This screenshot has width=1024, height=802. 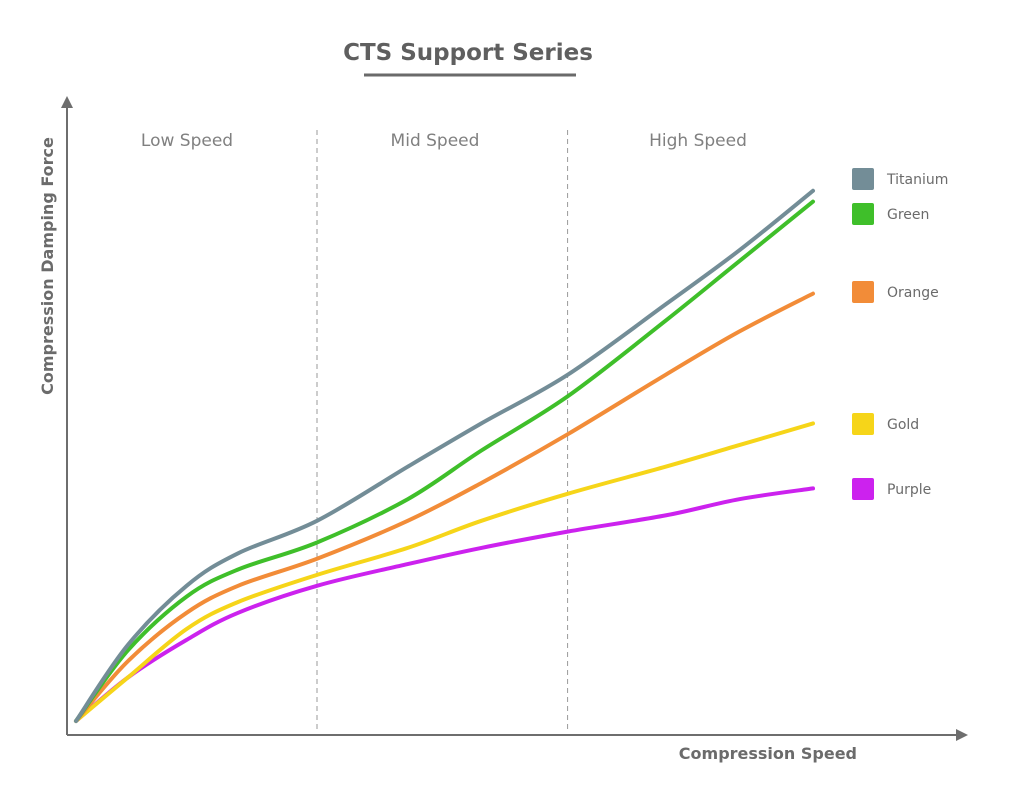 I want to click on x-axis-label: Compression Speed, so click(x=768, y=753).